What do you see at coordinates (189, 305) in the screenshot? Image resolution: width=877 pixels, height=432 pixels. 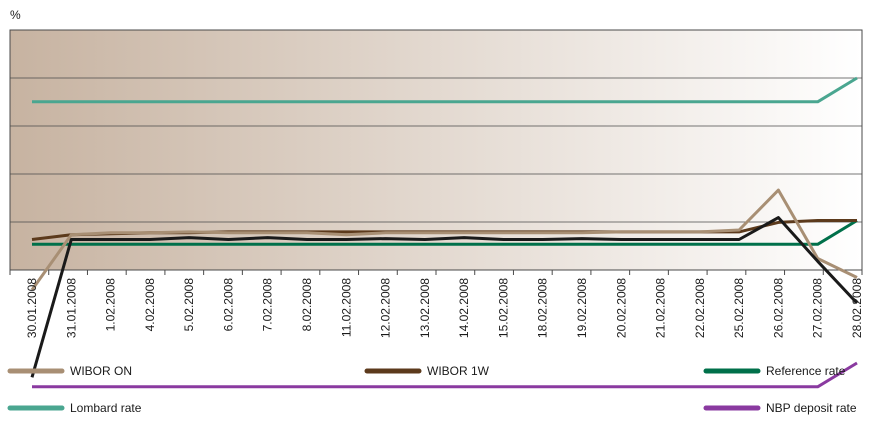 I see `x-tick-label: 5.02.2008` at bounding box center [189, 305].